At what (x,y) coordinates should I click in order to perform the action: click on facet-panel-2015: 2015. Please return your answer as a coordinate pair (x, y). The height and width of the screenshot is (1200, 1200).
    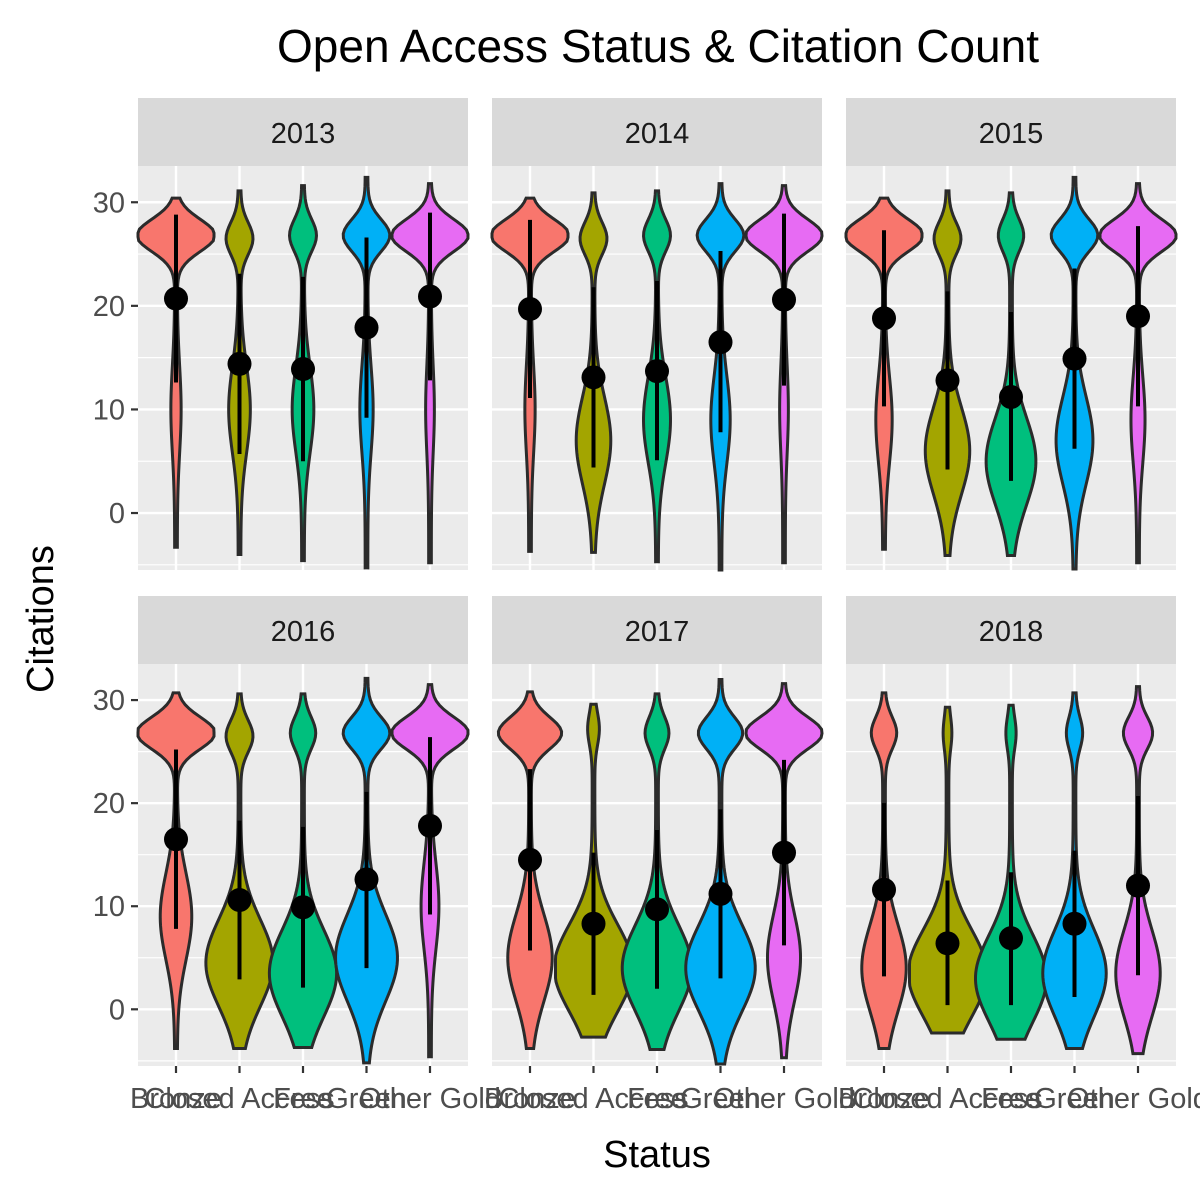
    Looking at the image, I should click on (1011, 334).